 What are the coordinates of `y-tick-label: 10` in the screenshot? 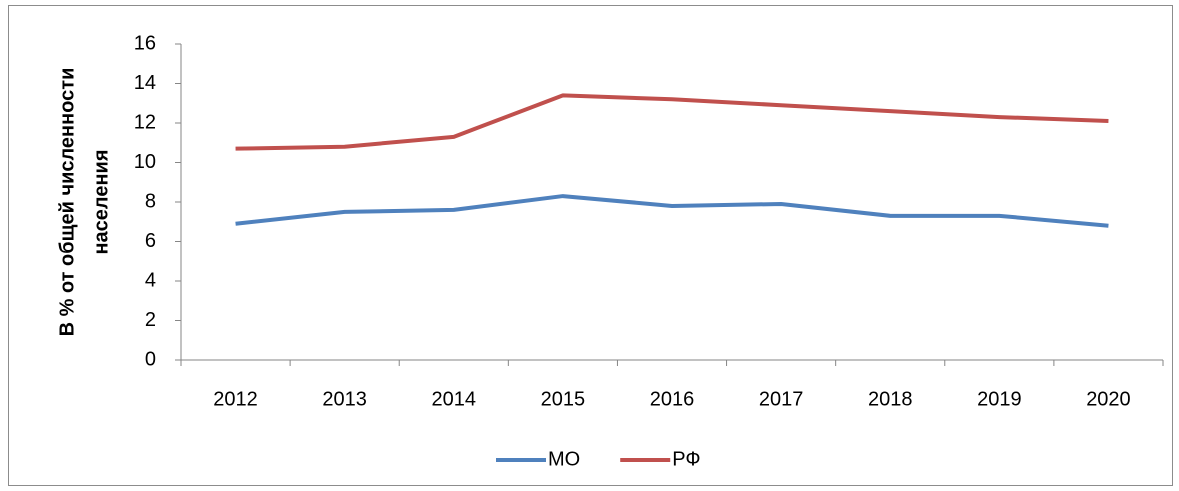 It's located at (145, 162).